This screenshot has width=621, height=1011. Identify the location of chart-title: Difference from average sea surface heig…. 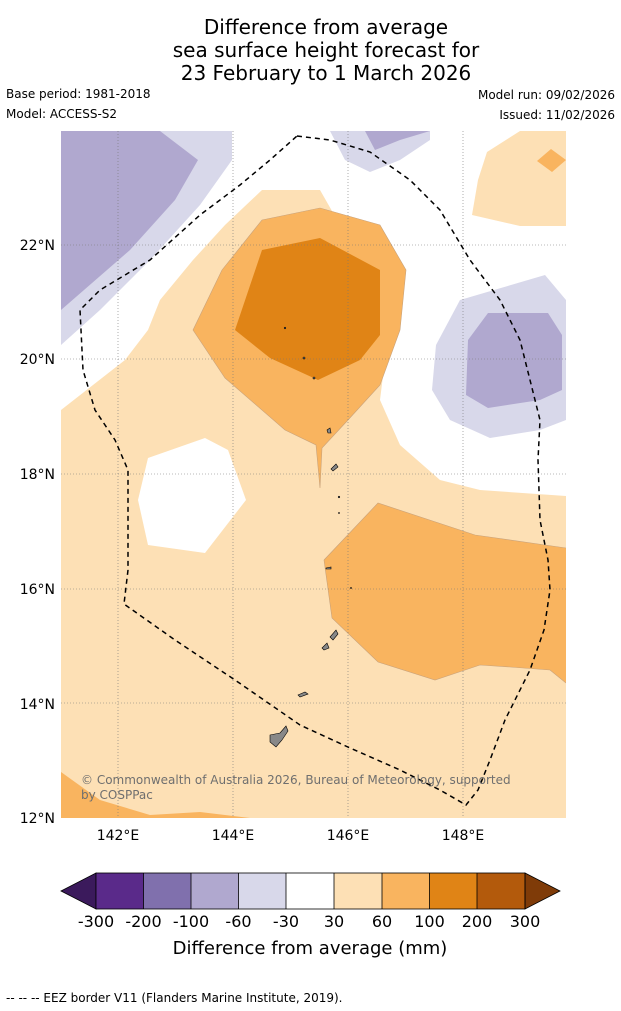
(310, 50).